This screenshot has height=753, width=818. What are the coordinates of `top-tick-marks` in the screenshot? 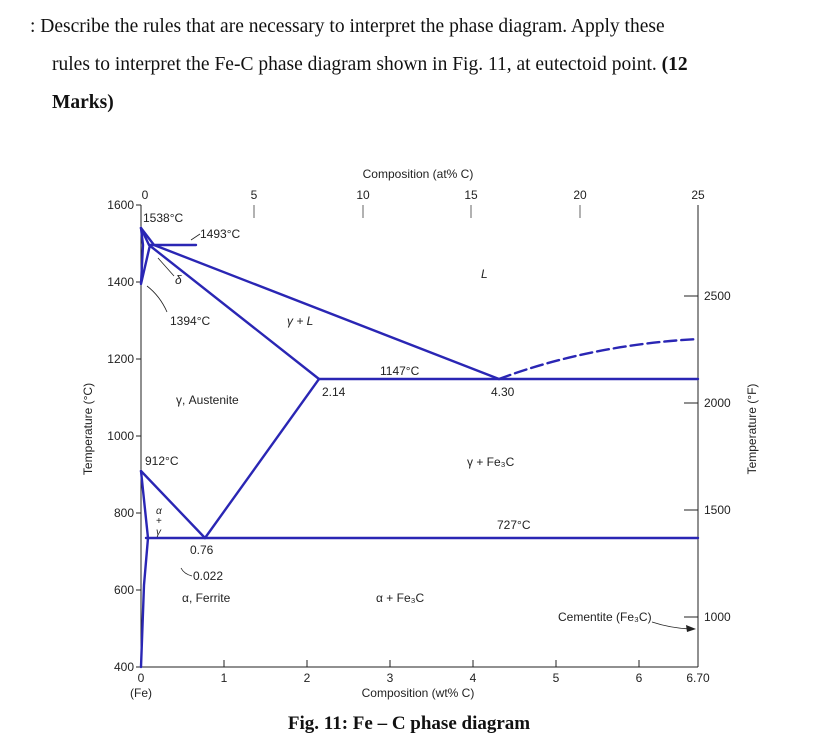 It's located at (417, 211).